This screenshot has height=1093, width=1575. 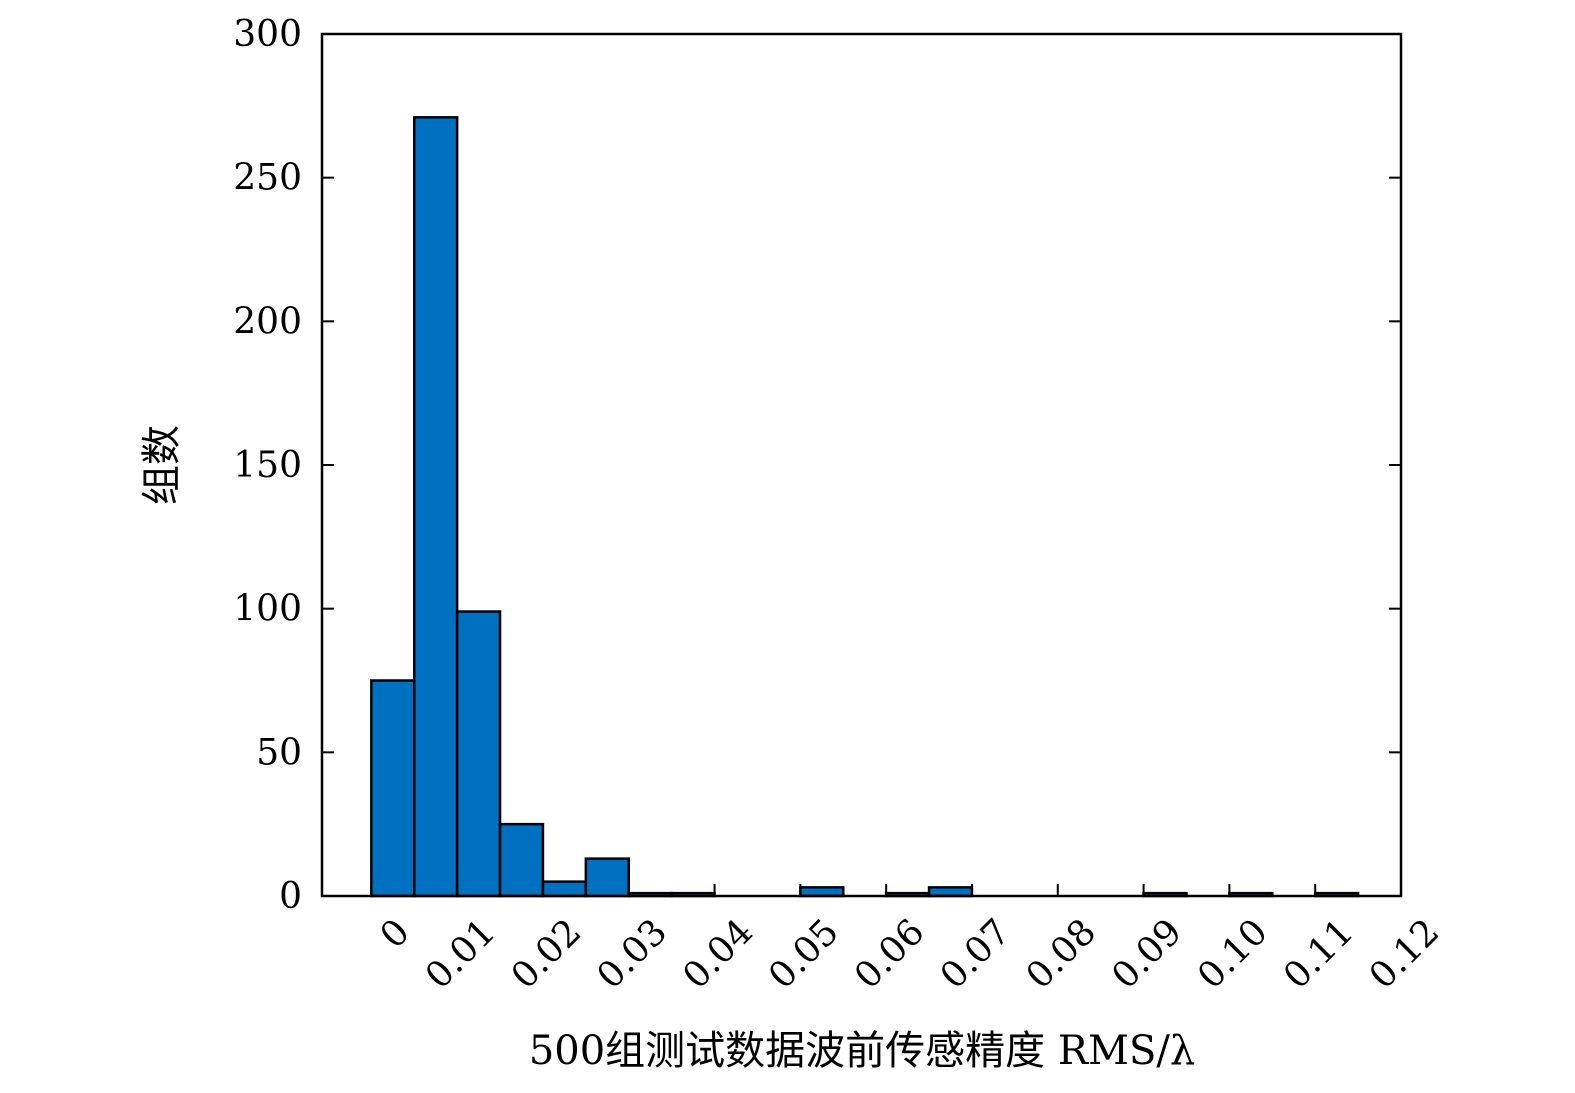 What do you see at coordinates (862, 1051) in the screenshot?
I see `x-axis-title: 500组测试数据波前传感精度 RMS/λ` at bounding box center [862, 1051].